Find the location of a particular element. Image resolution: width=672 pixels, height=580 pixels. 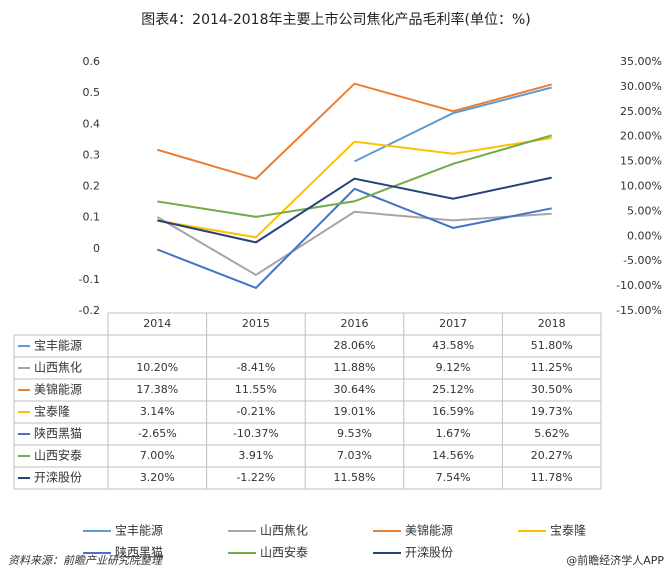

table-cell: 1.67% is located at coordinates (453, 433).